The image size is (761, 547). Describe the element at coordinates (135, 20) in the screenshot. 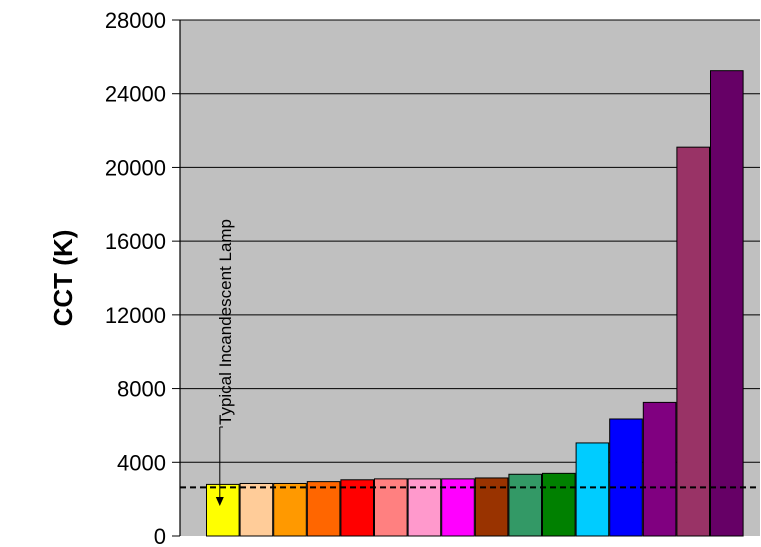

I see `y-tick-label: 28000` at that location.